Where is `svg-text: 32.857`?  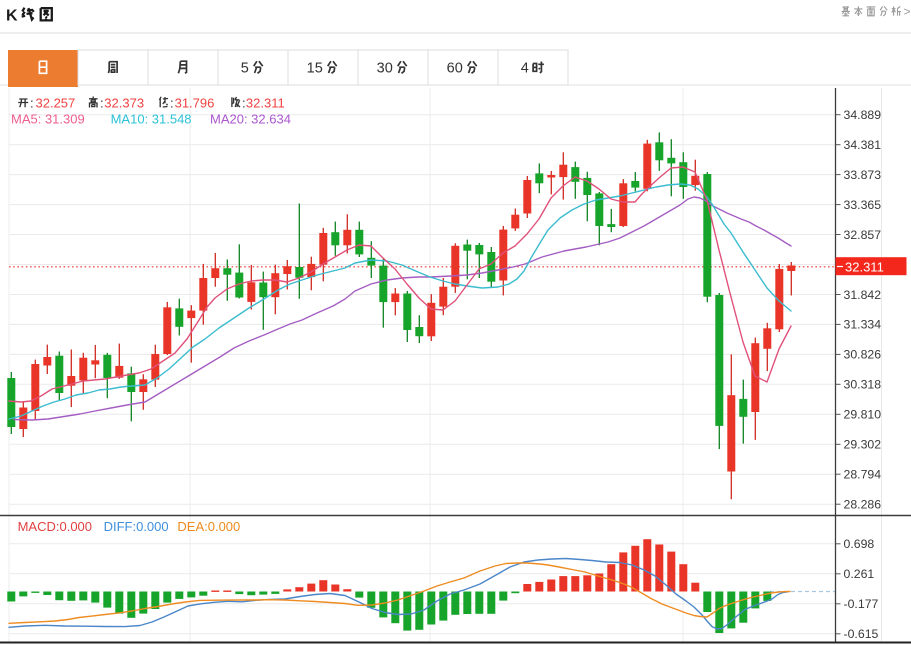 svg-text: 32.857 is located at coordinates (863, 235).